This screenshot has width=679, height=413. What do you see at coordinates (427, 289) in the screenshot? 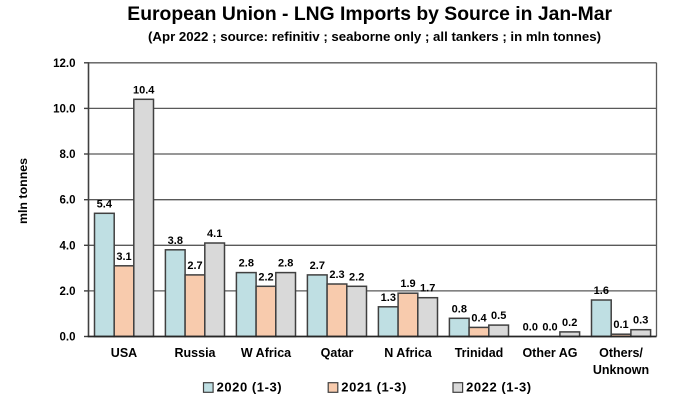
I see `svg-text: 1.7` at bounding box center [427, 289].